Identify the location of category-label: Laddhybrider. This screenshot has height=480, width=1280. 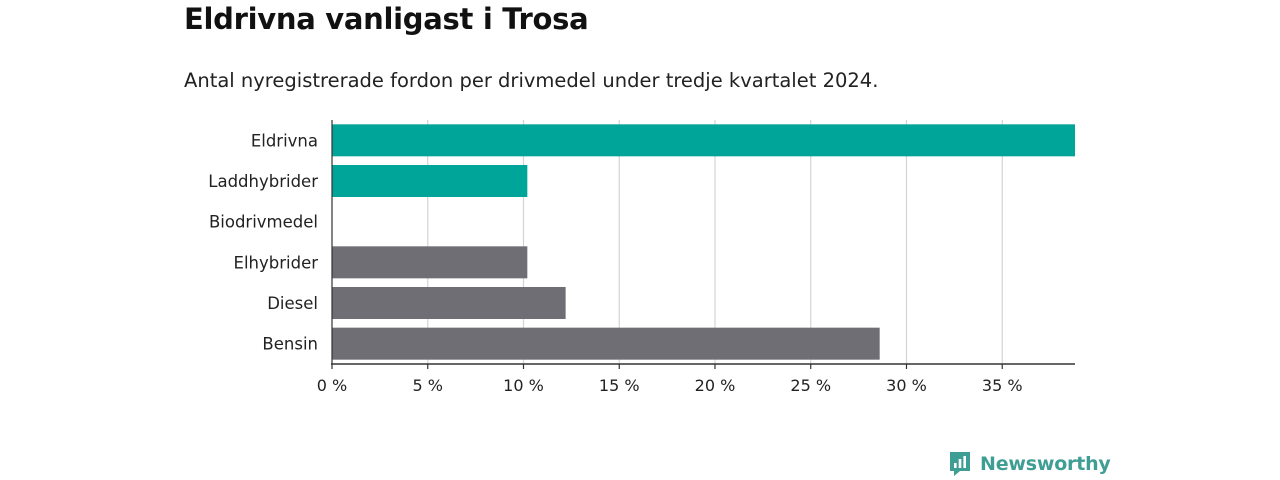
(263, 181).